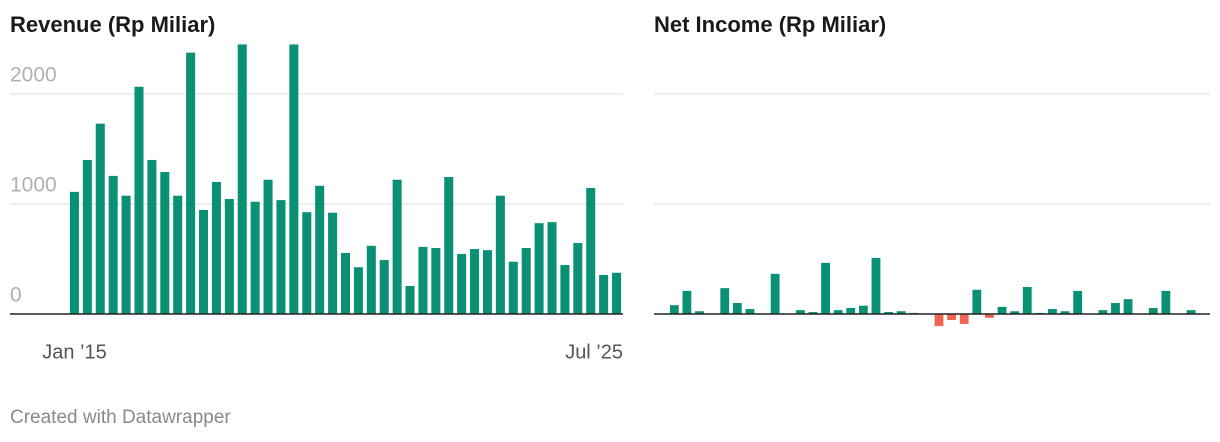 This screenshot has width=1220, height=442. What do you see at coordinates (770, 24) in the screenshot?
I see `chart-title: Net Income (Rp Miliar)` at bounding box center [770, 24].